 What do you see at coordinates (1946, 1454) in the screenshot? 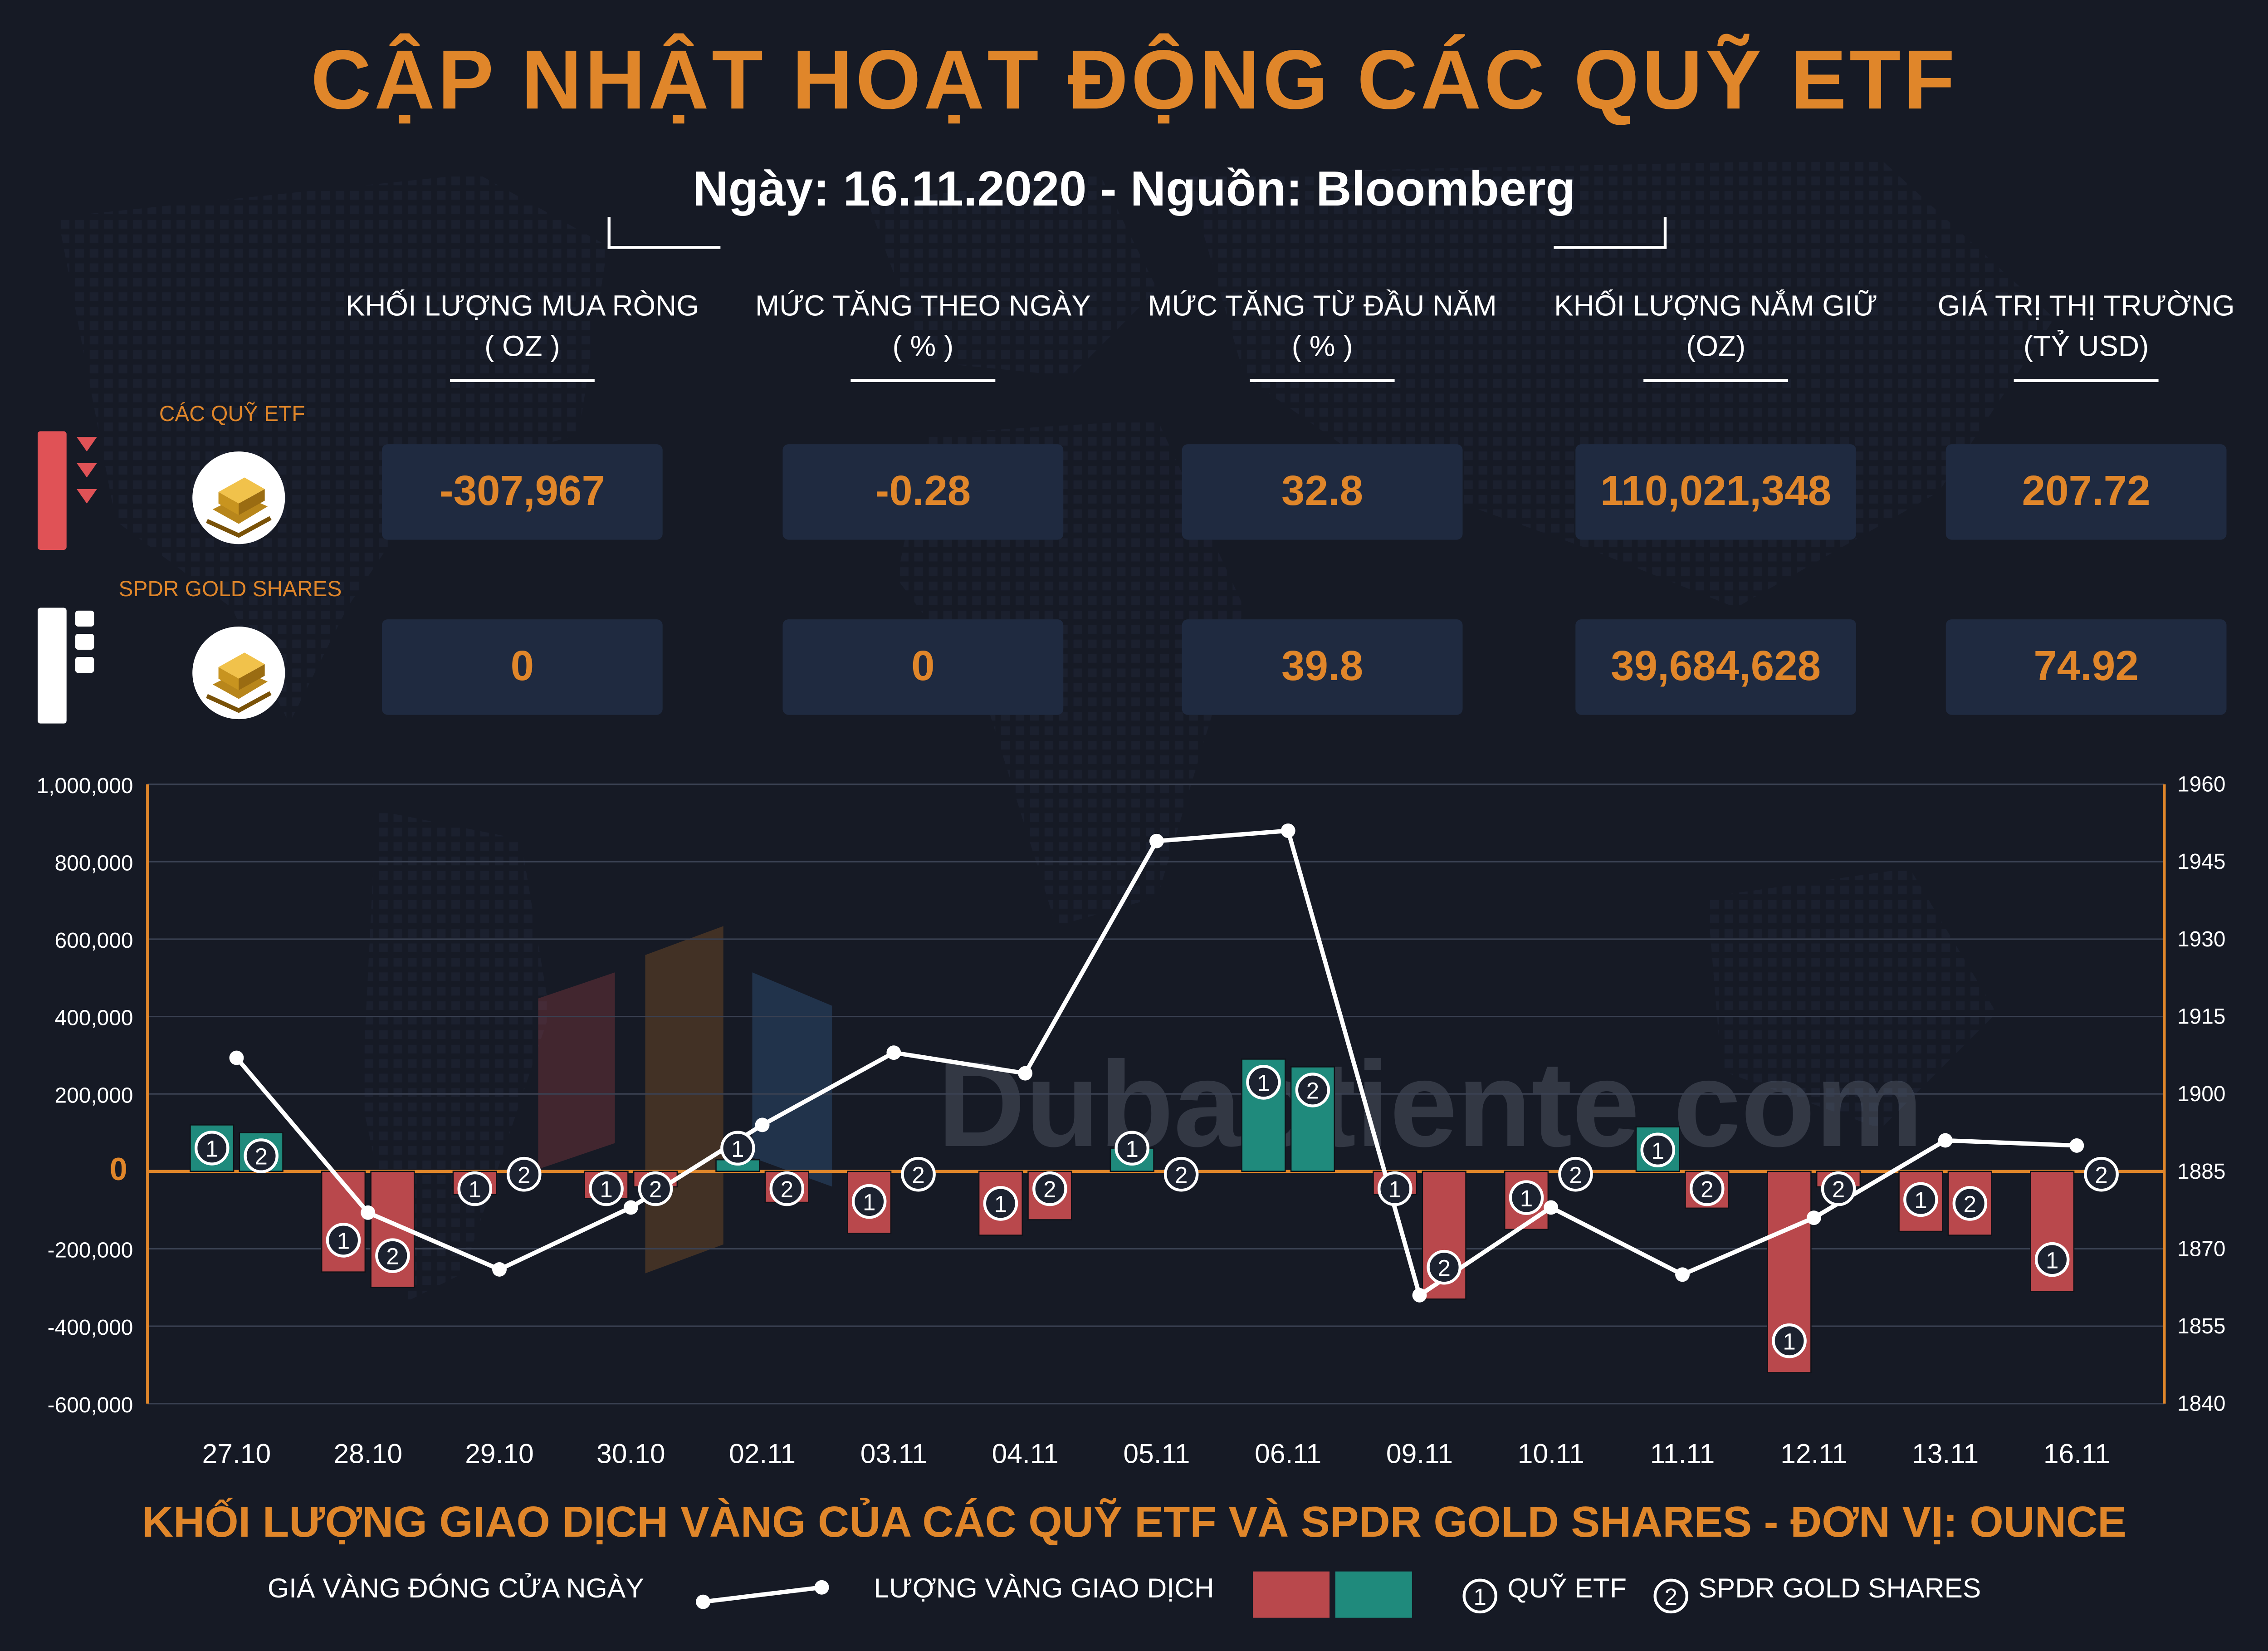
I see `x-tick-label: 13.11` at bounding box center [1946, 1454].